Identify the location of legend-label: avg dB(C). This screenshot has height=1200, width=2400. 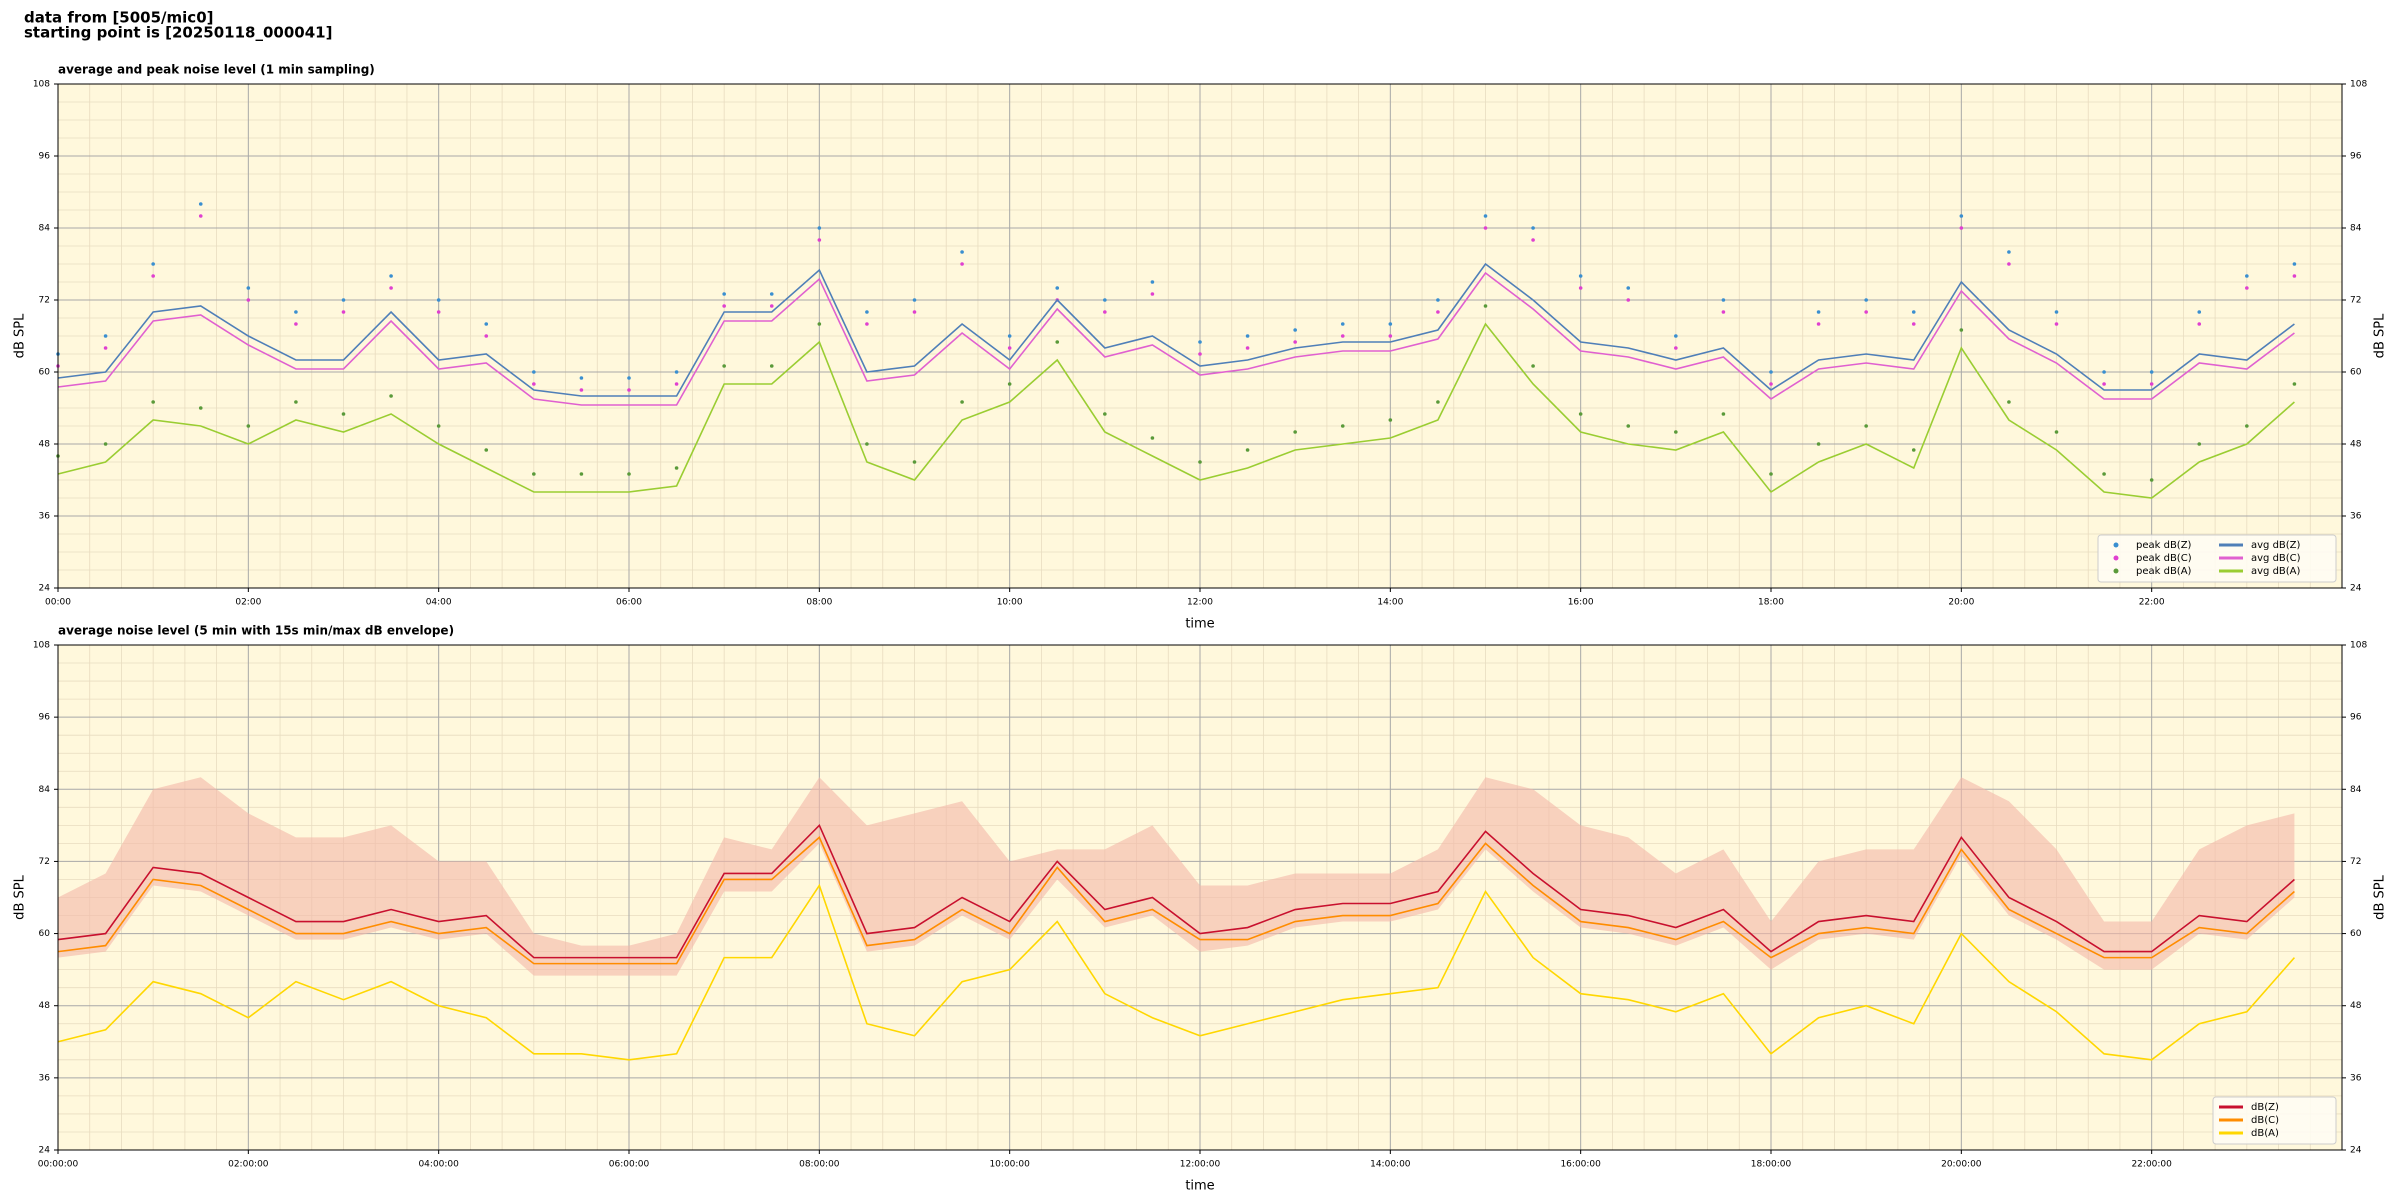
(2276, 558).